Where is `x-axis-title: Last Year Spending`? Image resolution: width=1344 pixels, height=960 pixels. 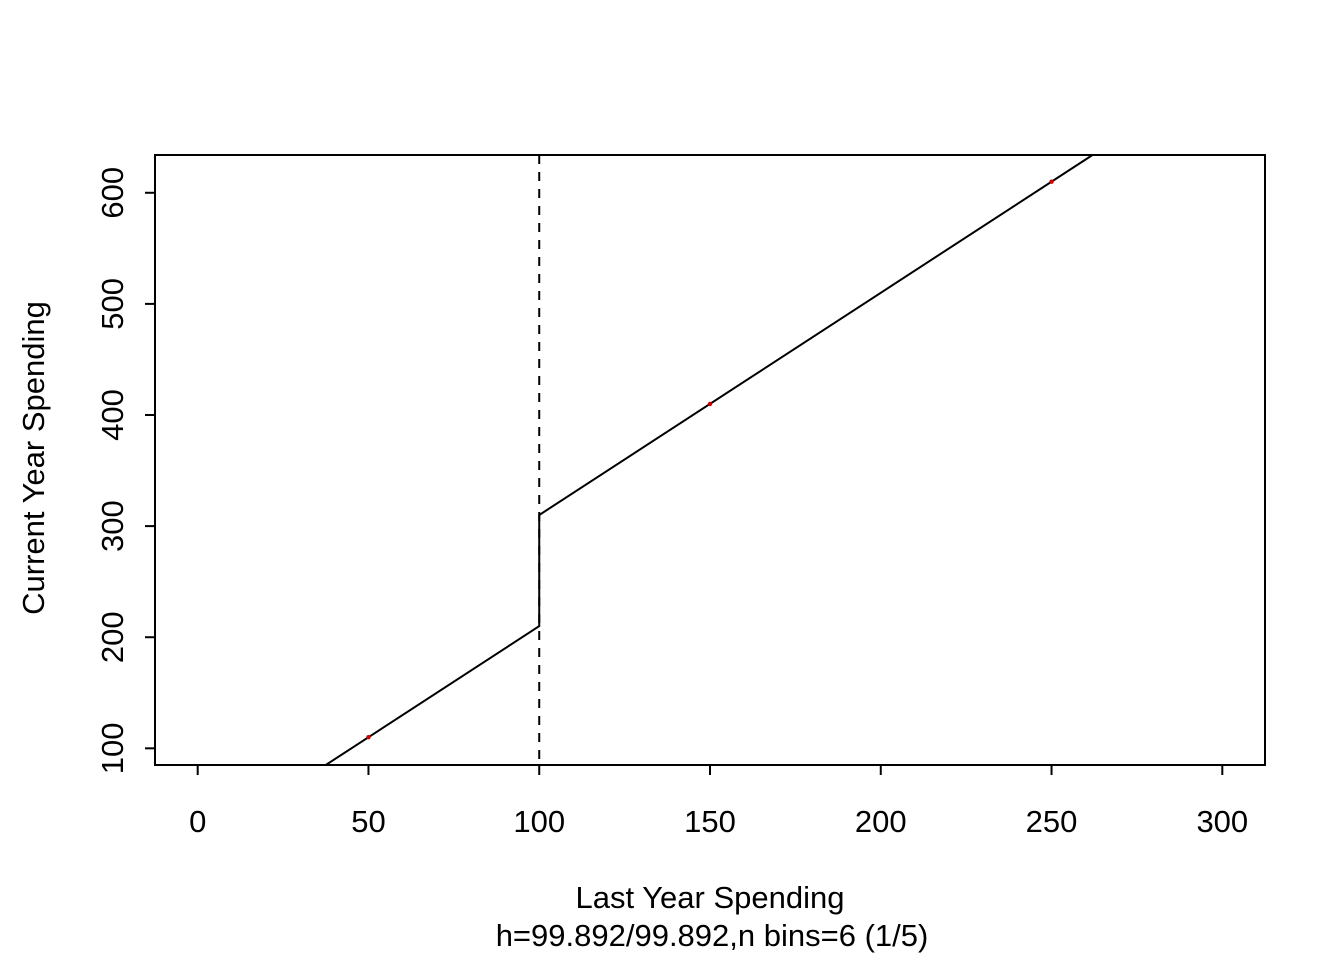 x-axis-title: Last Year Spending is located at coordinates (710, 897).